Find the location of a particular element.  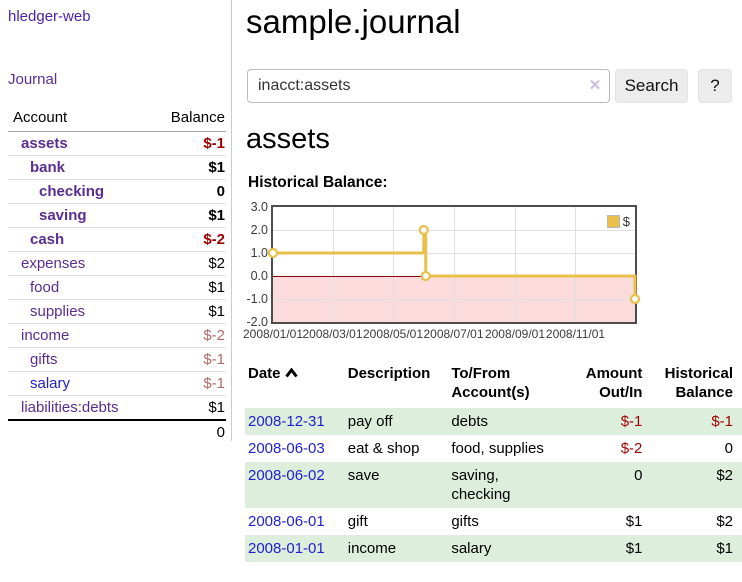

account-row: supplies $1 is located at coordinates (117, 312).